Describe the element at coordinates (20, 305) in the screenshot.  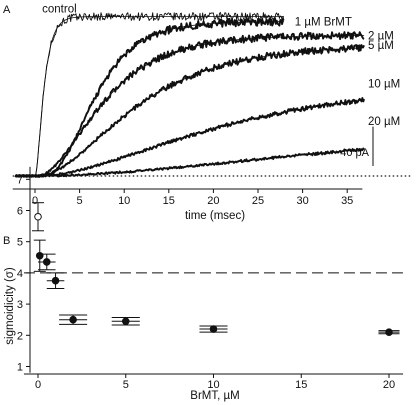
I see `y-tick-label: 3` at that location.